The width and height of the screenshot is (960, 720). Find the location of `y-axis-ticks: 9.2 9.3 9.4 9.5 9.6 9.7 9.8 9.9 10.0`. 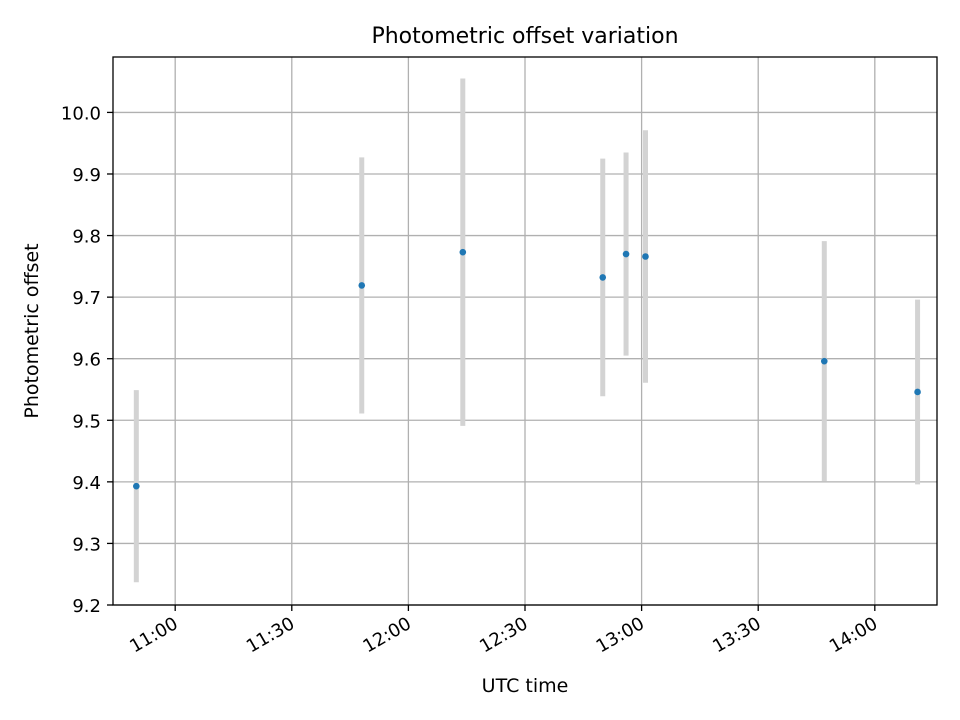

y-axis-ticks: 9.2 9.3 9.4 9.5 9.6 9.7 9.8 9.9 10.0 is located at coordinates (87, 360).